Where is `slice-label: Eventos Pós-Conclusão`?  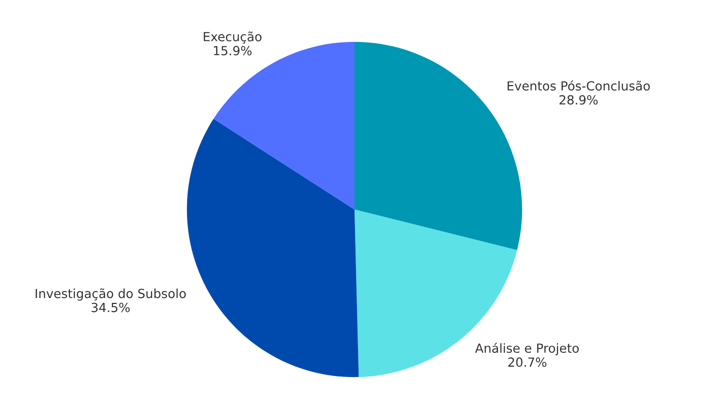
slice-label: Eventos Pós-Conclusão is located at coordinates (579, 85).